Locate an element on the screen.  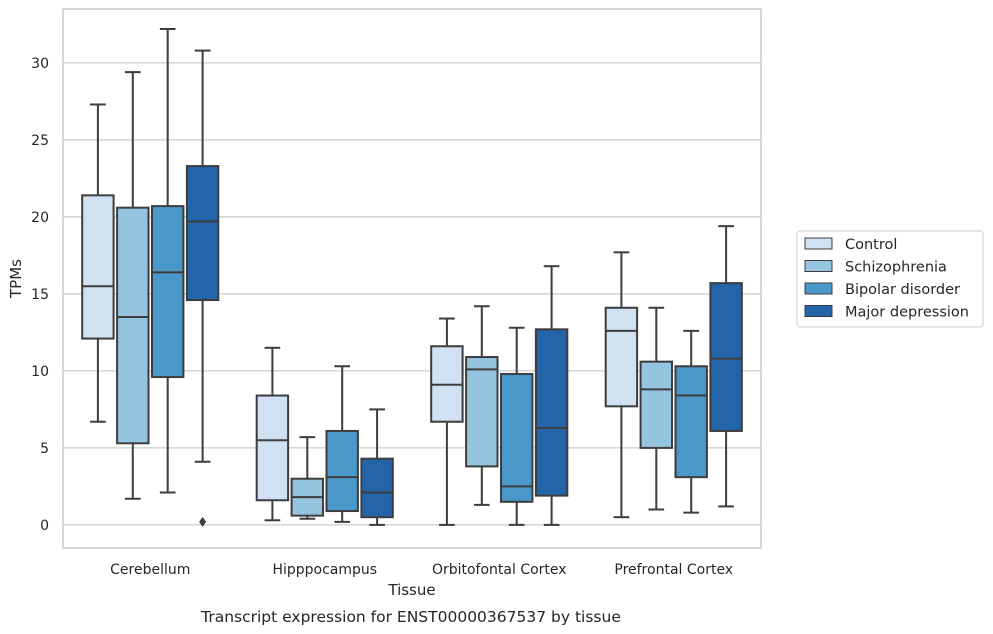
y-axis-ticks: 0 5 10 15 20 25 30 is located at coordinates (40, 295).